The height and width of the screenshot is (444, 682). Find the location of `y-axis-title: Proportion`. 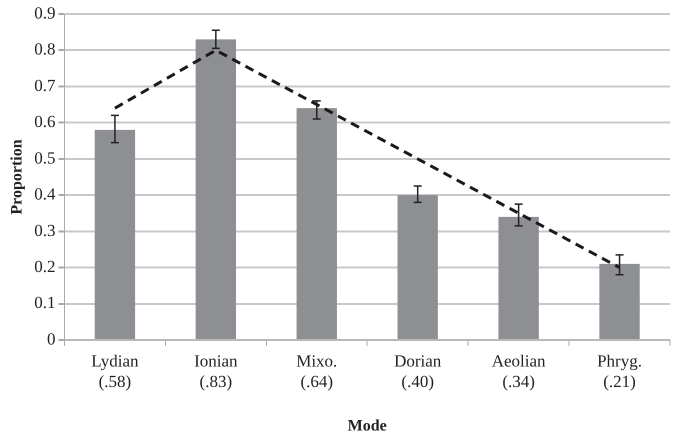

y-axis-title: Proportion is located at coordinates (17, 177).